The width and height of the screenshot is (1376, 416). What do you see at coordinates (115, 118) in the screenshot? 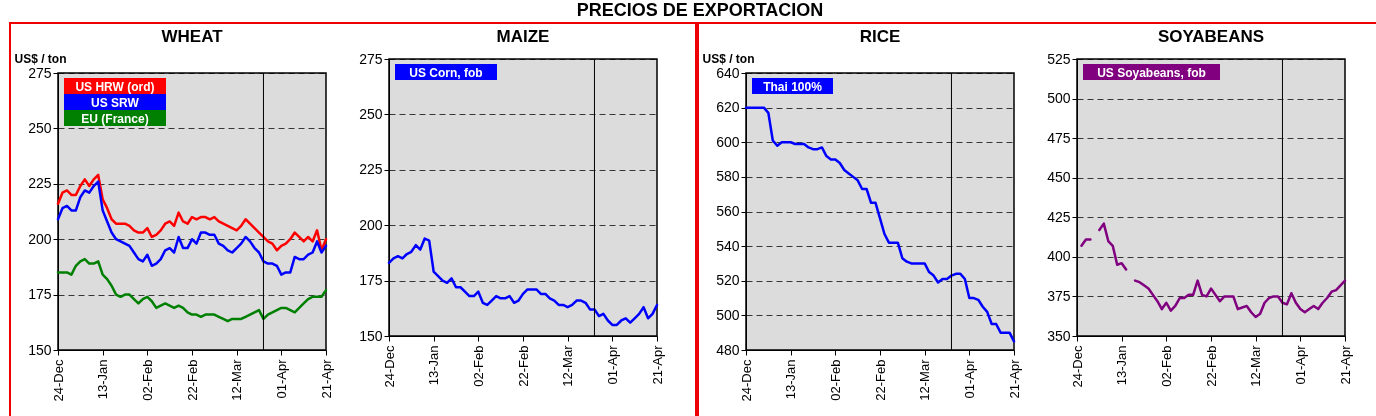
I see `text: EU (France)` at bounding box center [115, 118].